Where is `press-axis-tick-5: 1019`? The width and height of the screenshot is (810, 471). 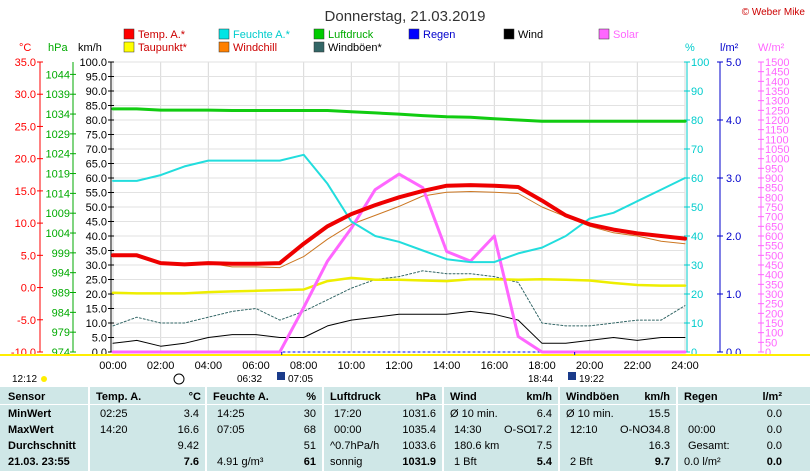 press-axis-tick-5: 1019 is located at coordinates (58, 175).